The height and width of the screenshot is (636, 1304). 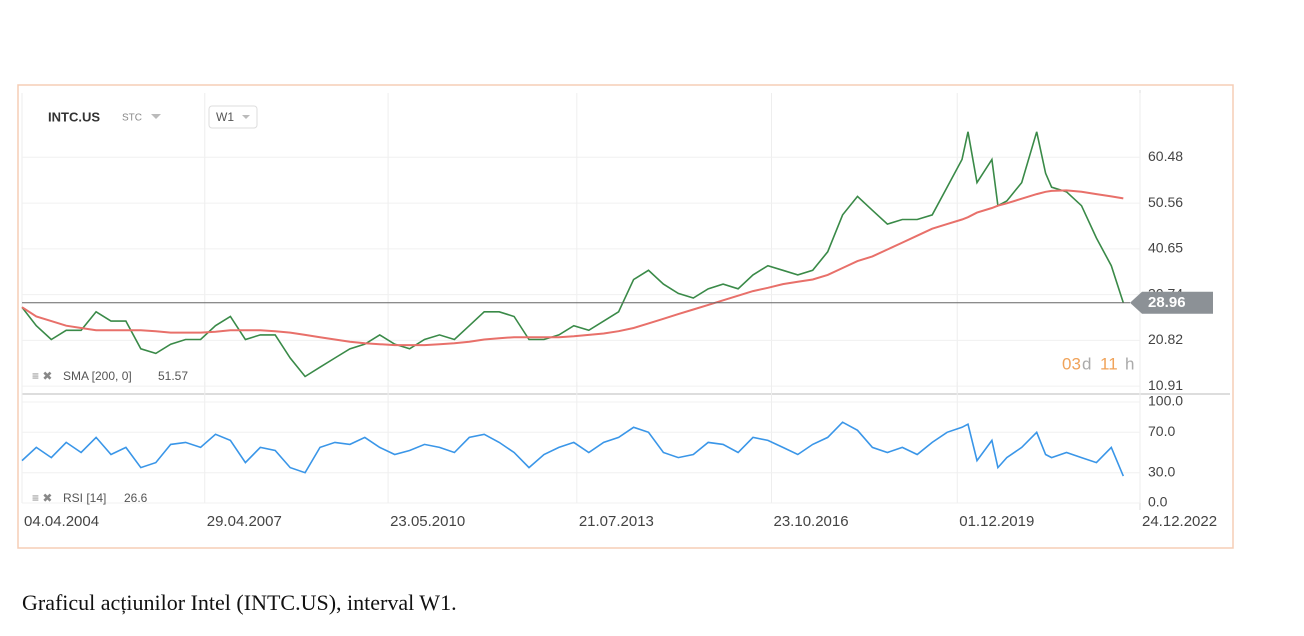 I want to click on symbol: INTC.US, so click(x=74, y=116).